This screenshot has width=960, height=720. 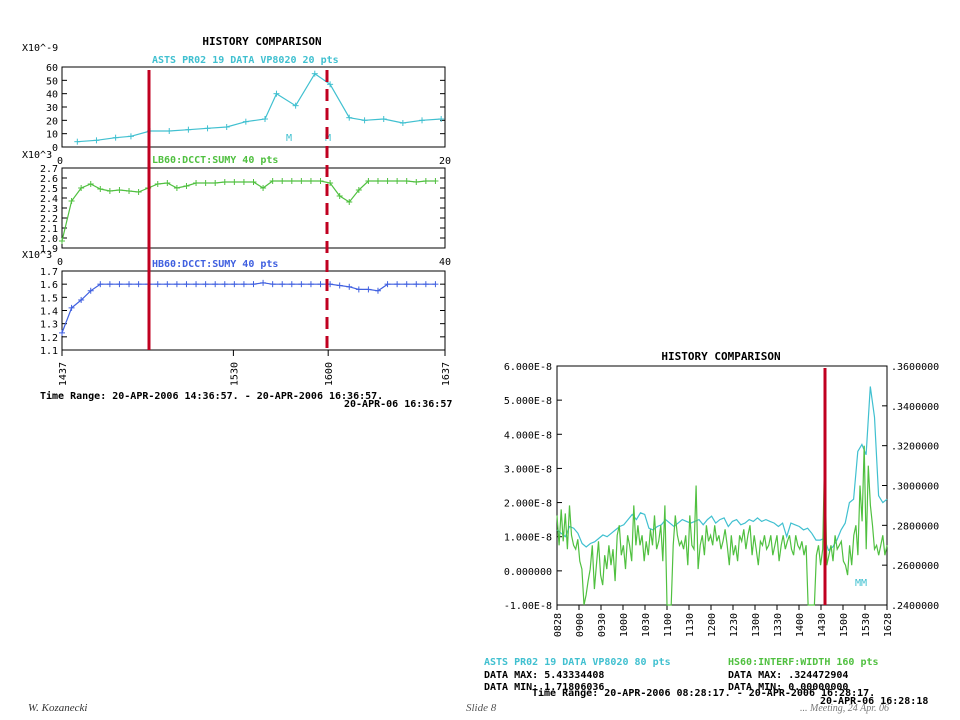 What do you see at coordinates (49, 189) in the screenshot?
I see `subplot-2-ytick-label: 2.5` at bounding box center [49, 189].